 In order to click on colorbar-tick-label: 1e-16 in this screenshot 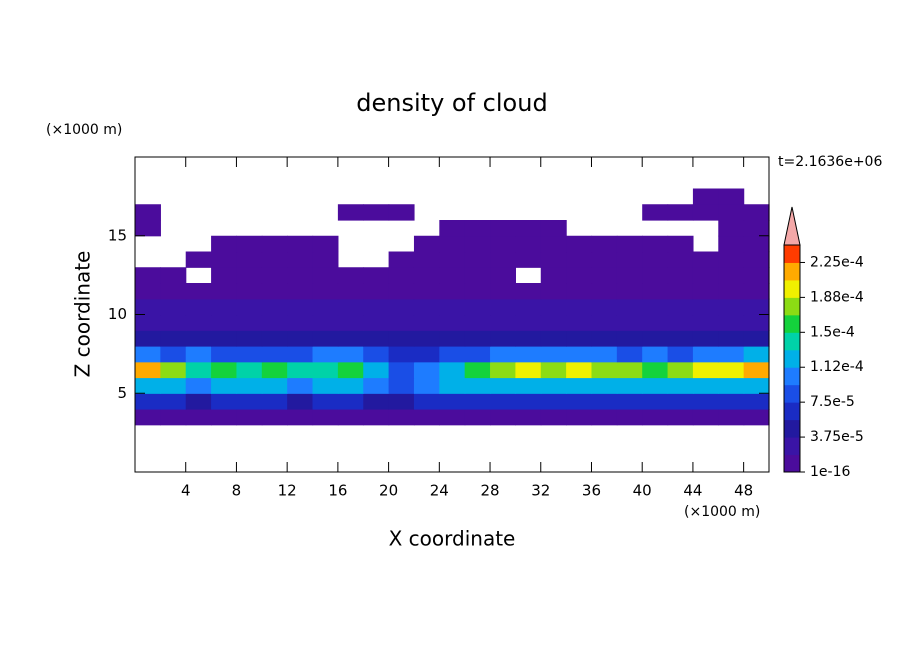, I will do `click(830, 472)`.